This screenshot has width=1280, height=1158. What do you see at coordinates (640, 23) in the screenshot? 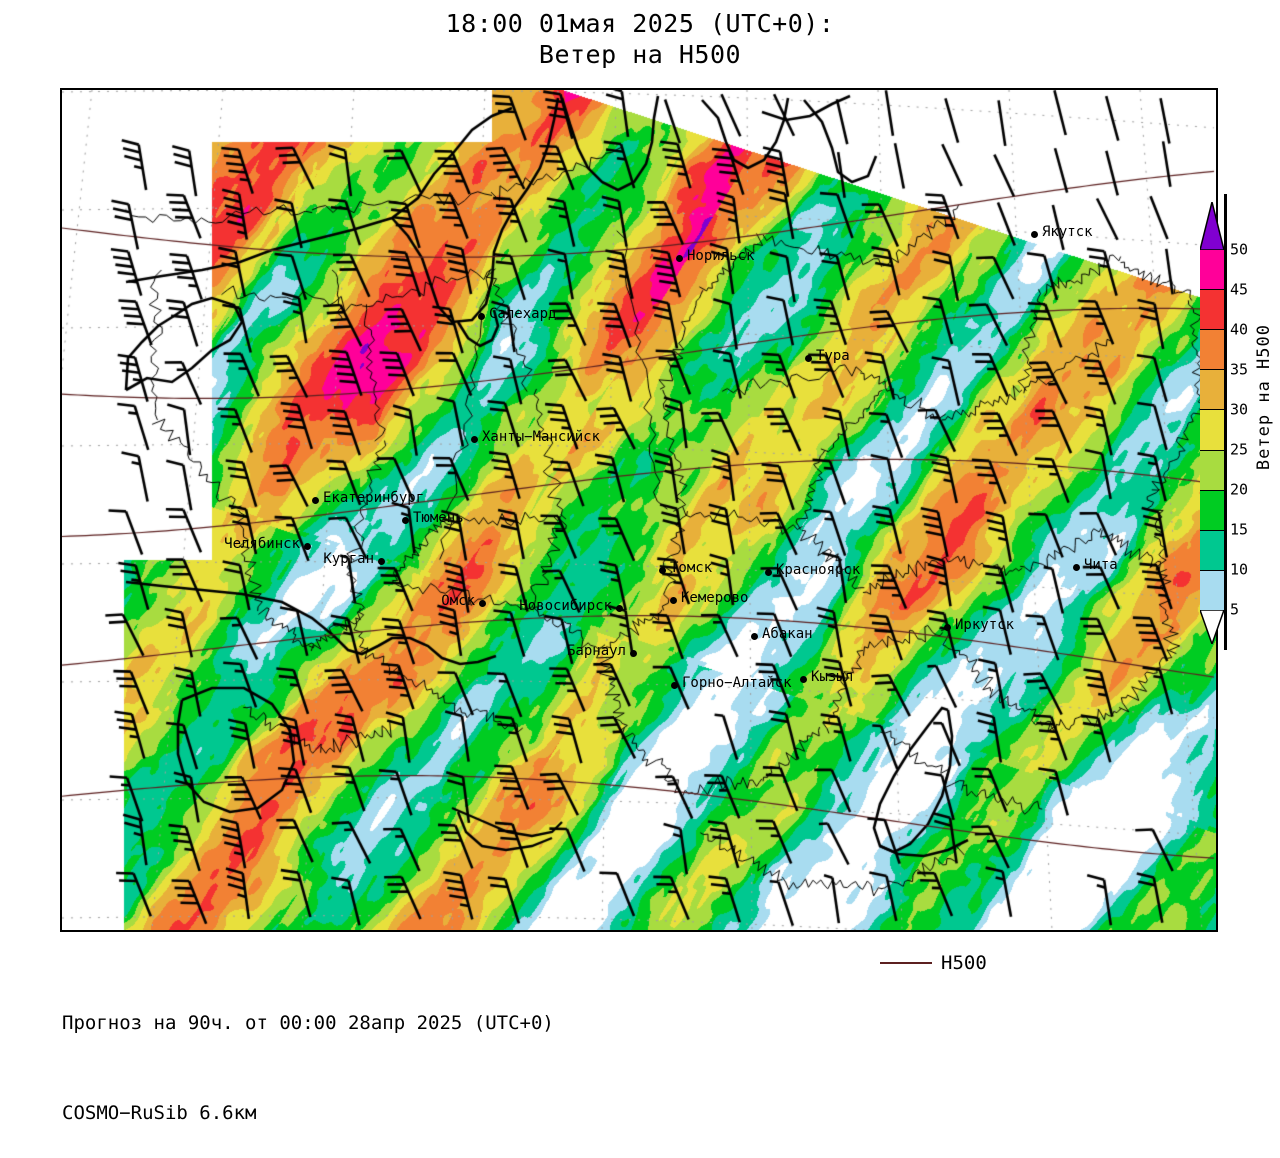
I see `title-line-valid-time: 18:00 01мая 2025 (UTC+0):` at bounding box center [640, 23].